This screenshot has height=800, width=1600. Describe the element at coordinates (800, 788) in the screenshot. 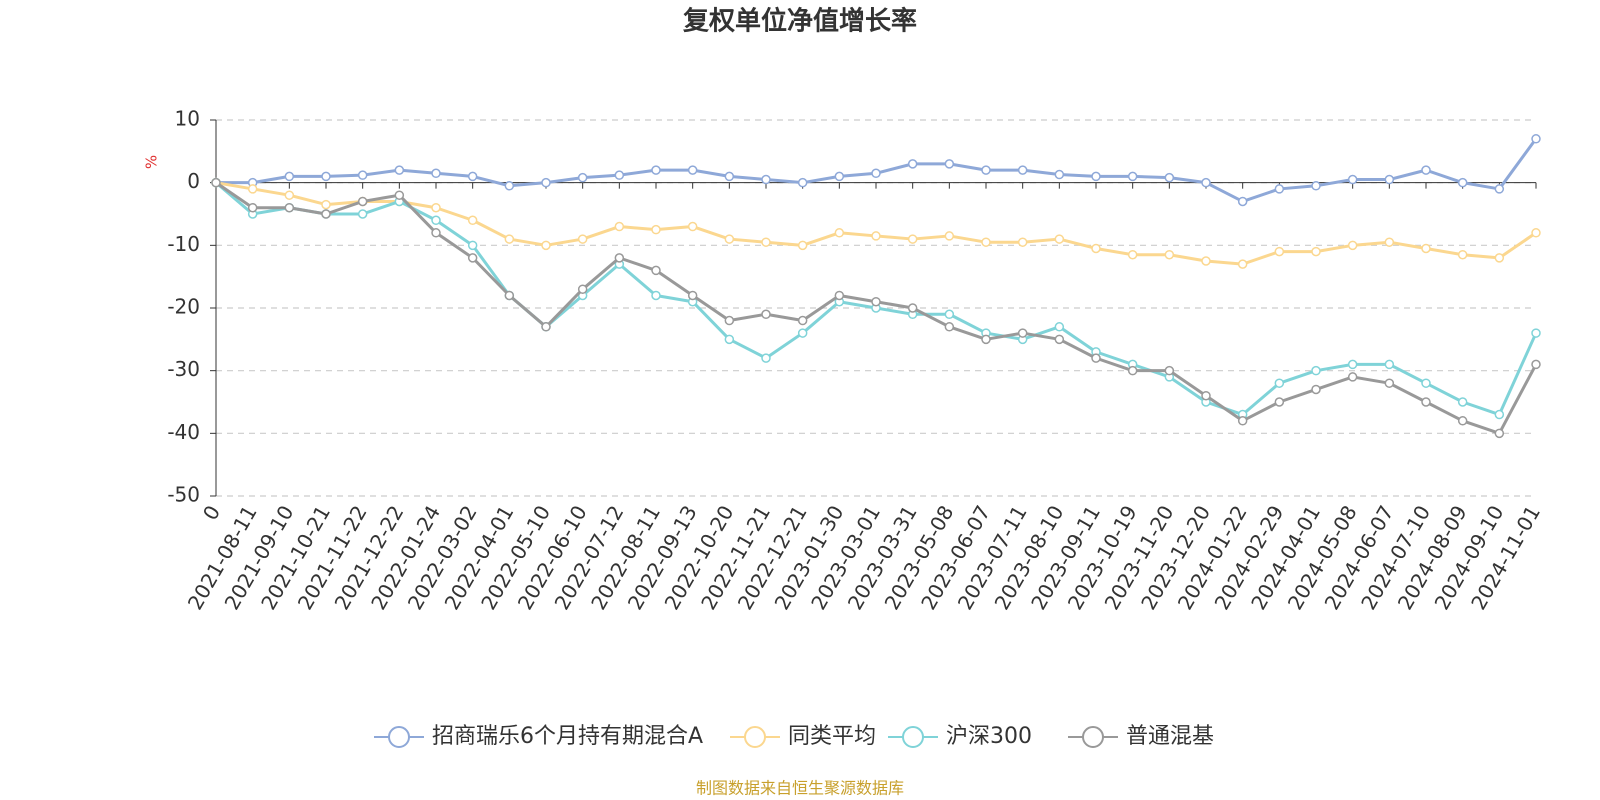

I see `source-note: 制图数据来自恒生聚源数据库` at that location.